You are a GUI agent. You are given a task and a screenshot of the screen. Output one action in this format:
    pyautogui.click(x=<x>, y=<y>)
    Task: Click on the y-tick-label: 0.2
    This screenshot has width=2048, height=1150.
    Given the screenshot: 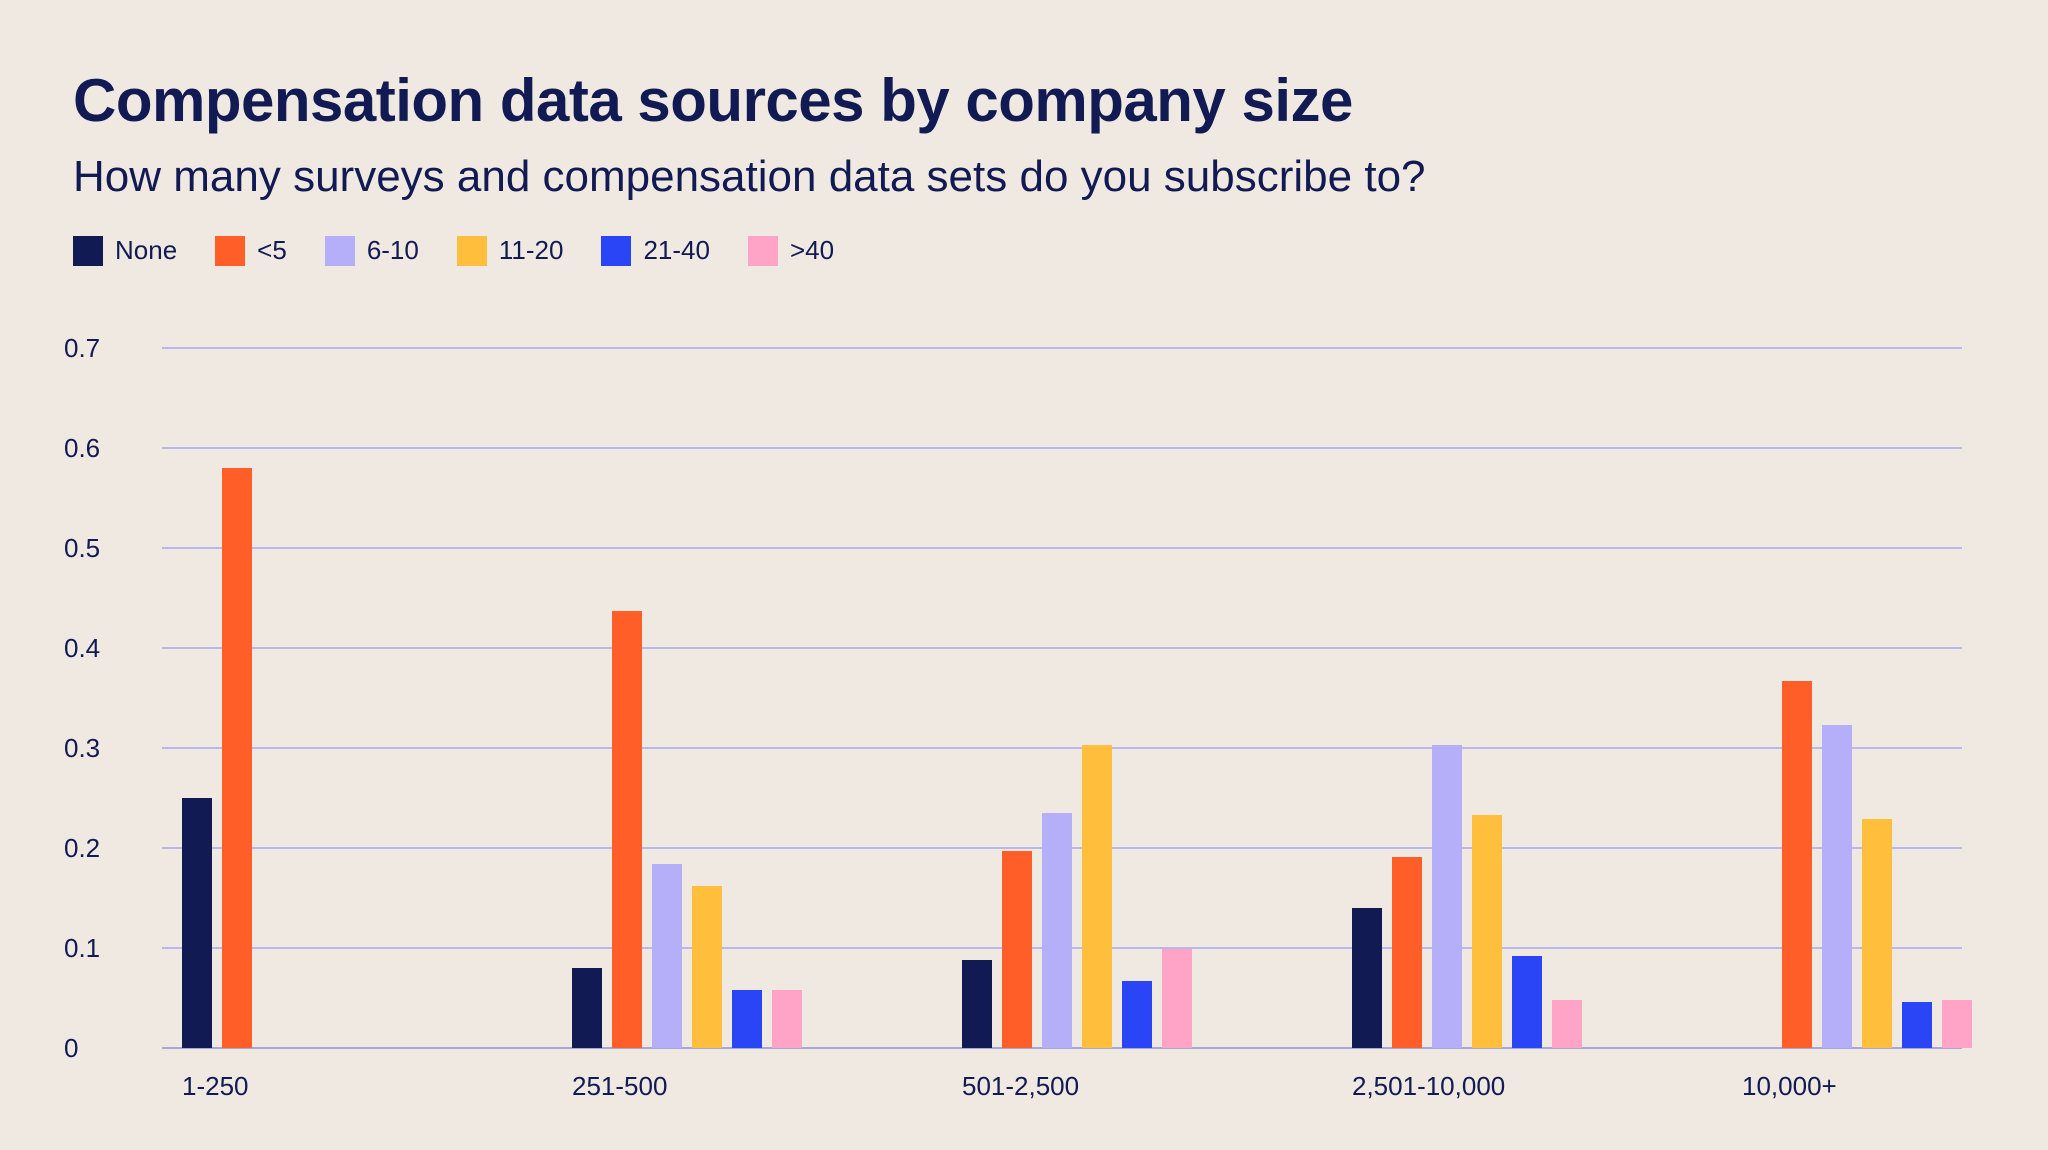 What is the action you would take?
    pyautogui.click(x=82, y=848)
    